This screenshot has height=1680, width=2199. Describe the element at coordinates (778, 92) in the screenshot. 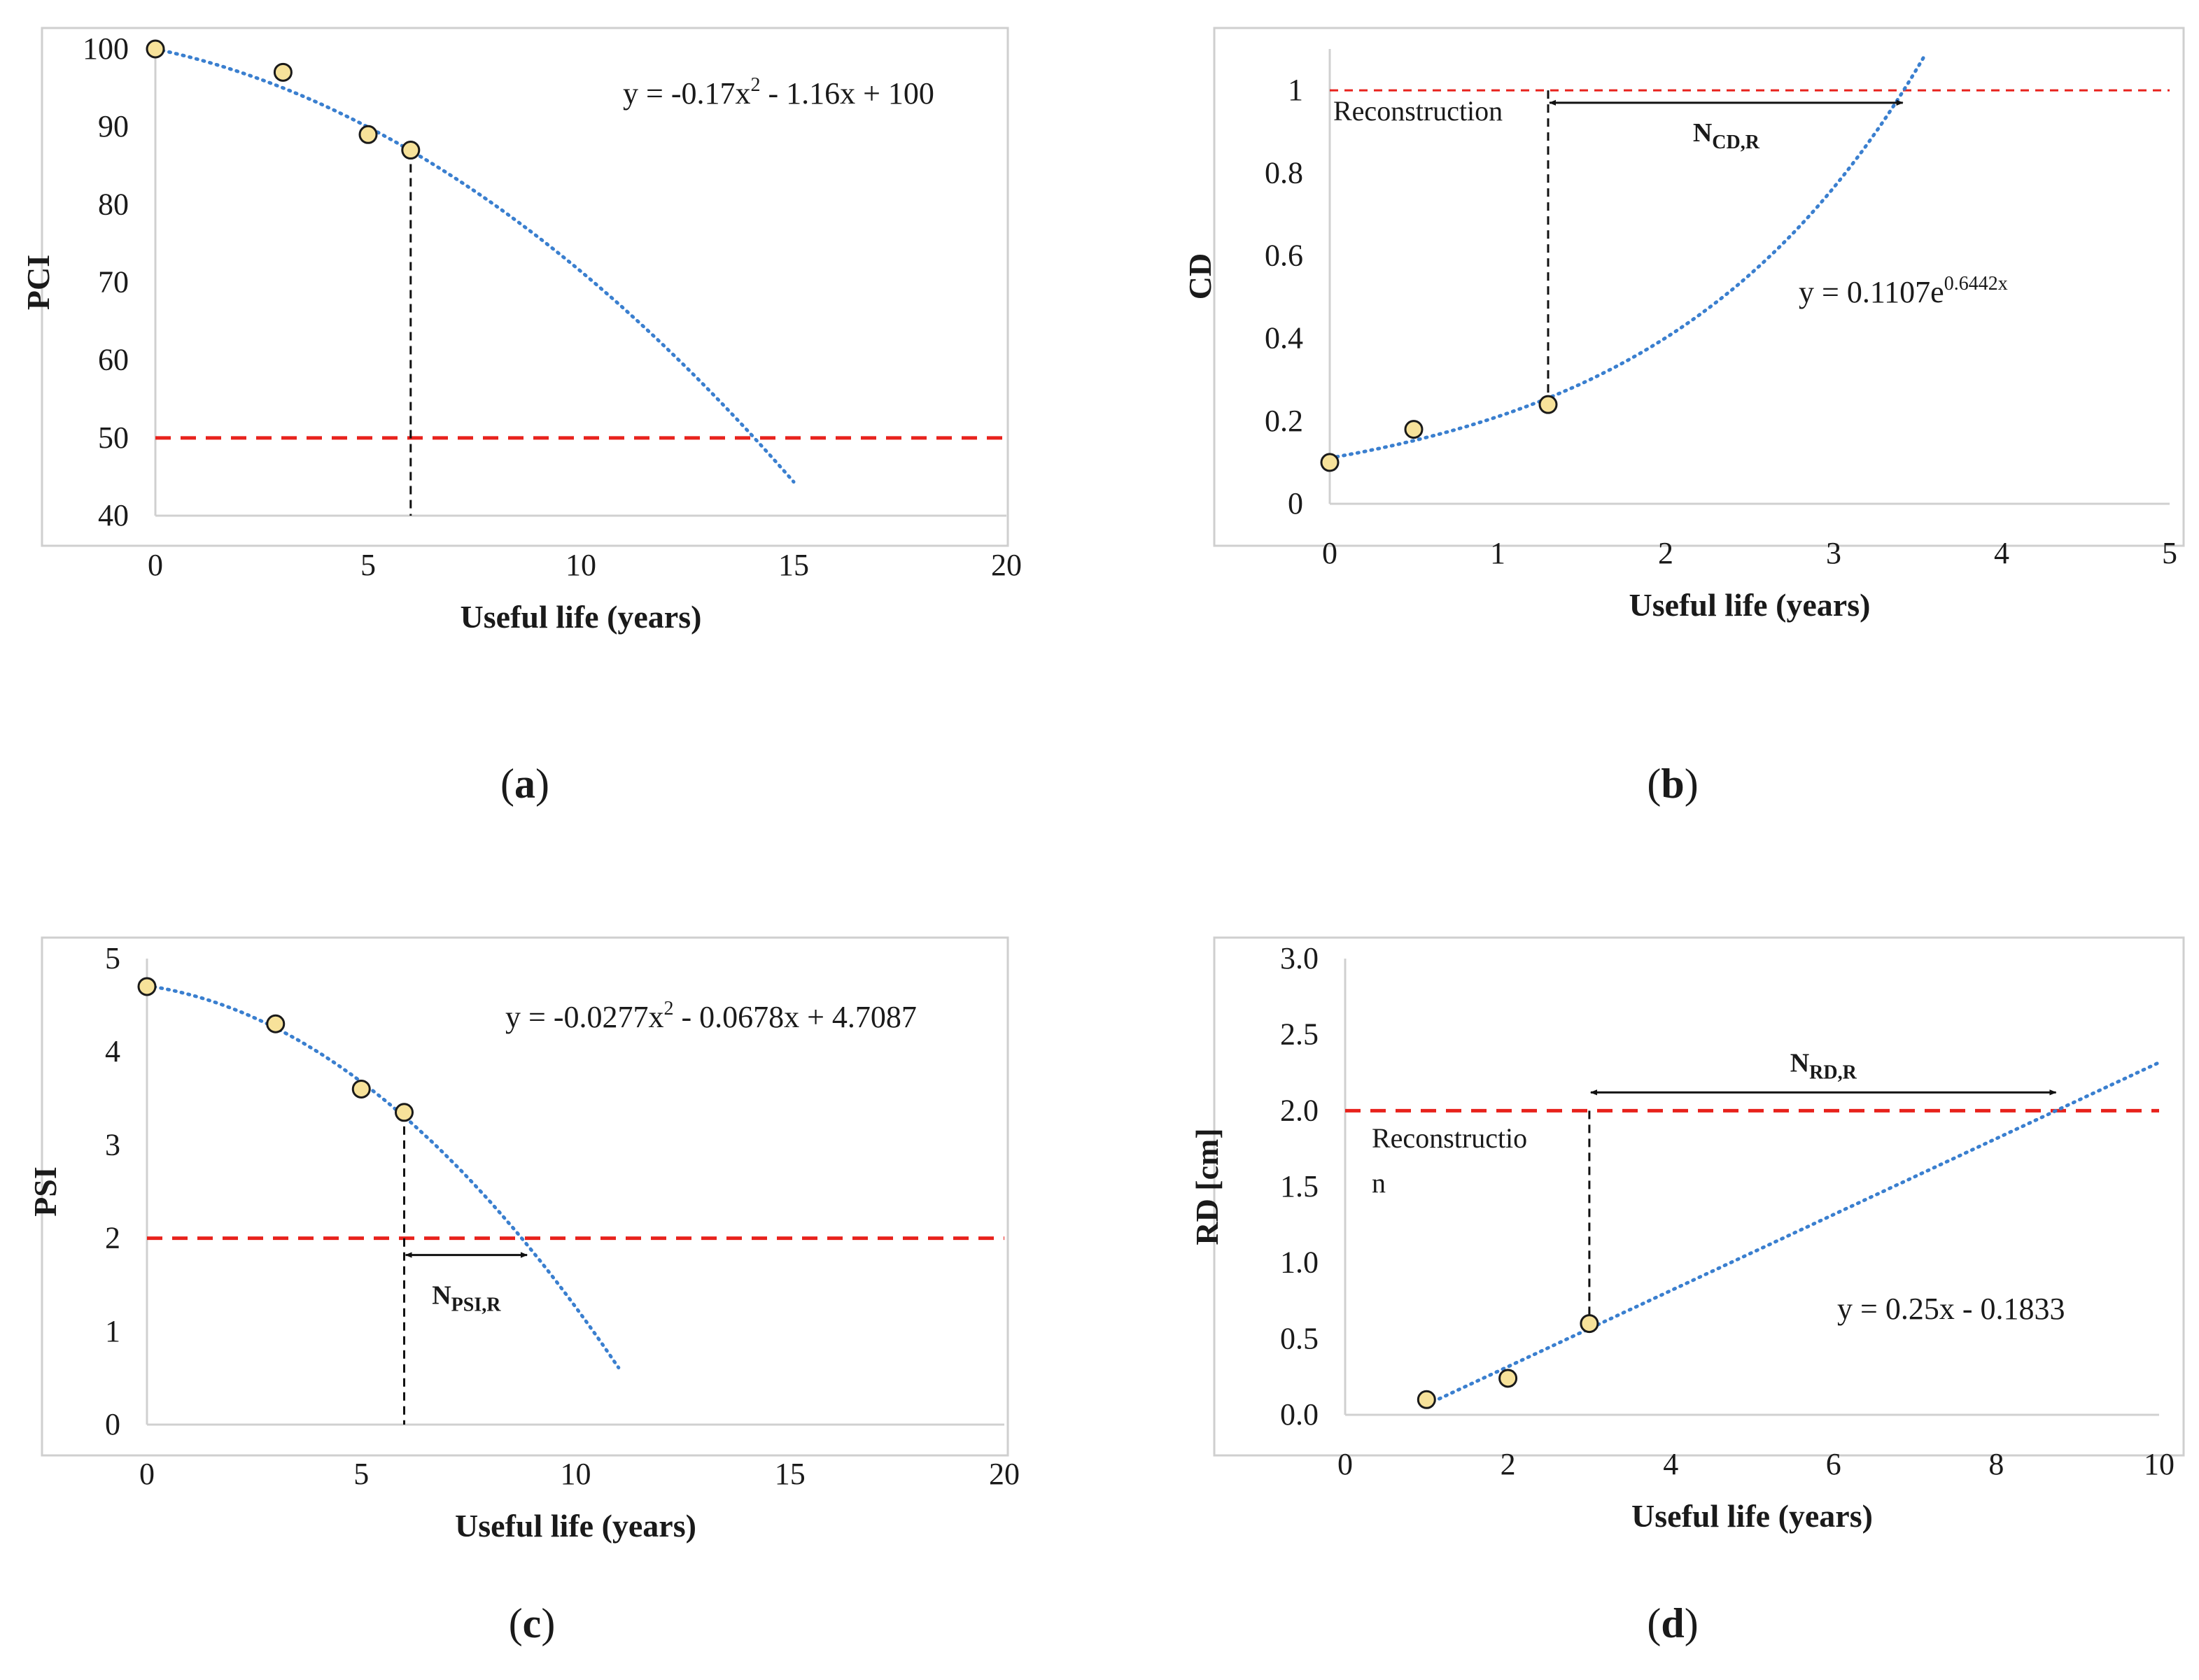

I see `trend-equation: y = -0.17x2 - 1.16x + 100` at that location.